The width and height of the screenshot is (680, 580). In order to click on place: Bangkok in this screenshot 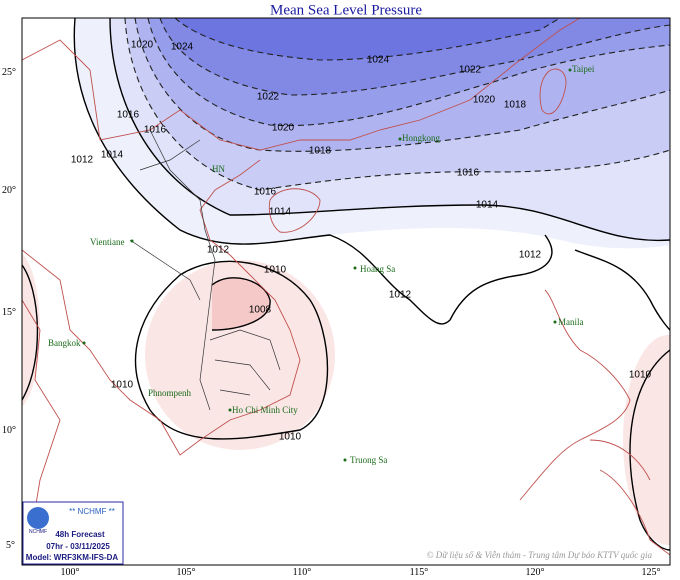, I will do `click(64, 343)`.